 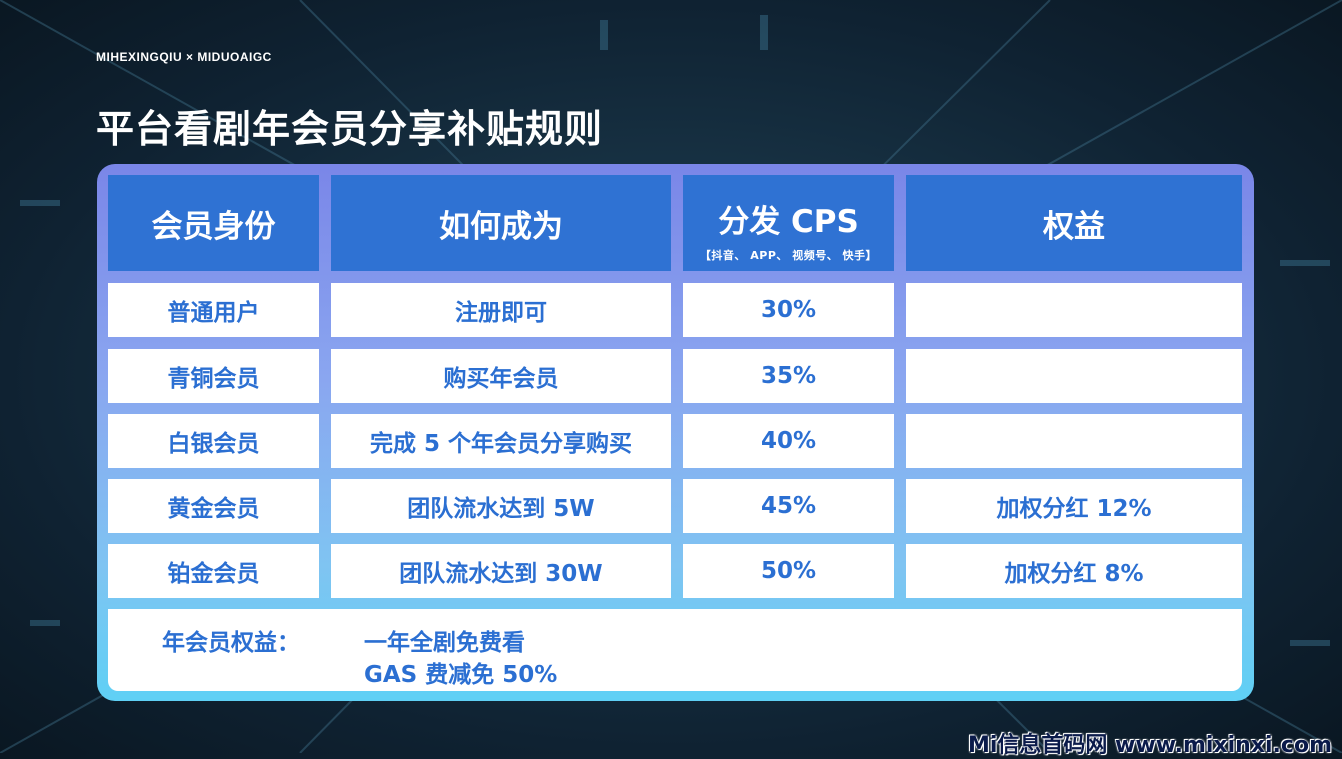 What do you see at coordinates (788, 310) in the screenshot?
I see `table-cell-cps: 30%` at bounding box center [788, 310].